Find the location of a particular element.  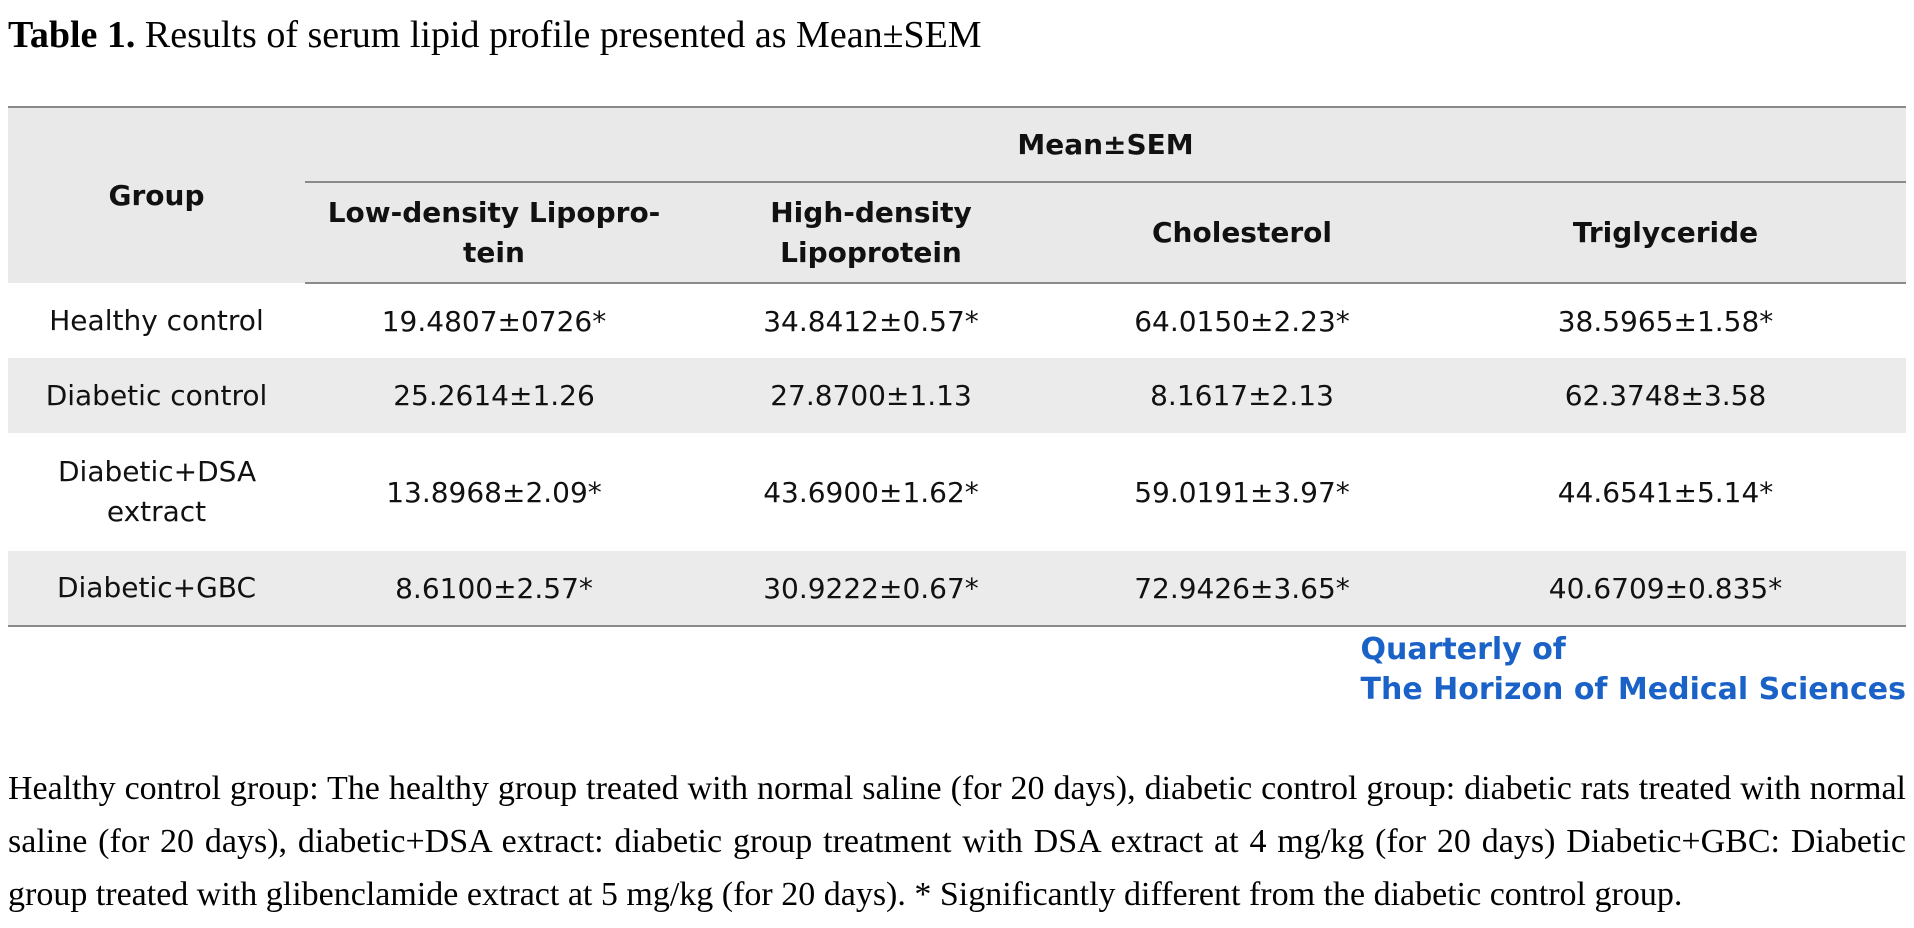

cholesterol-cell: 72.9426±3.65* is located at coordinates (1242, 588).